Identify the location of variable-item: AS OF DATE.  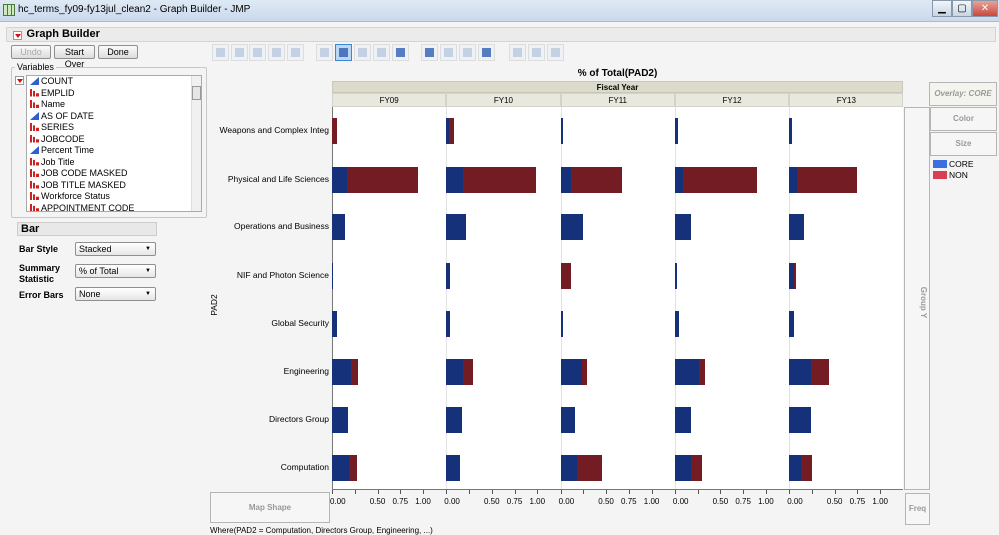
(114, 117).